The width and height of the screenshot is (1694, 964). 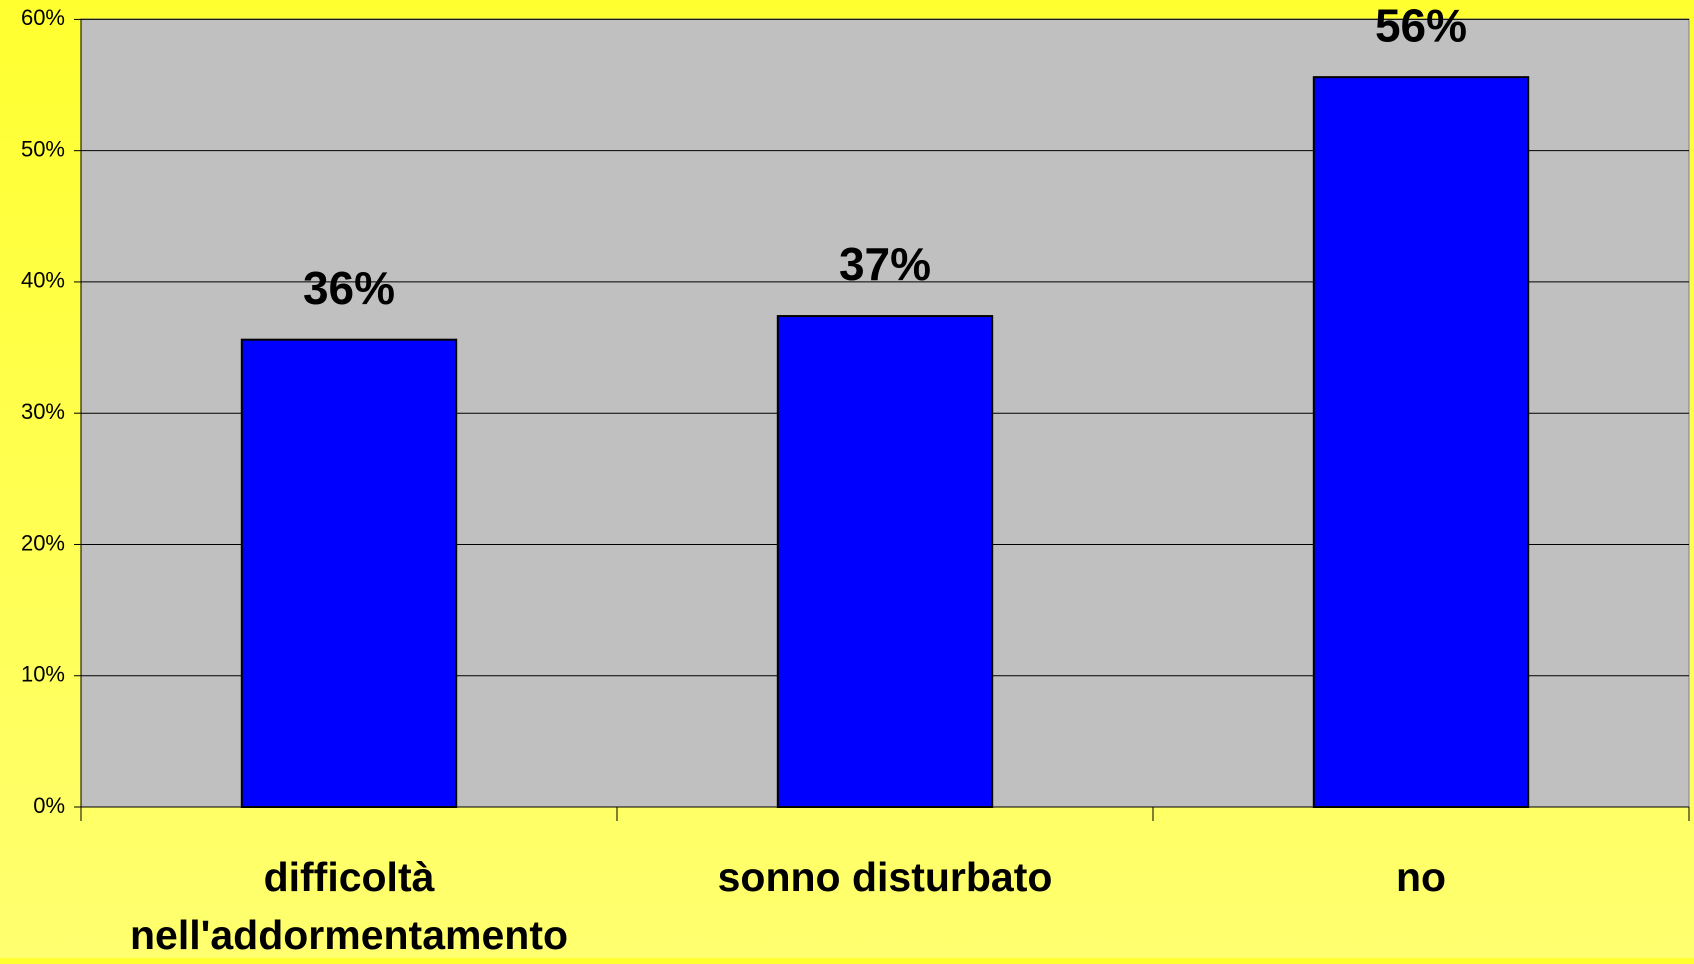 What do you see at coordinates (885, 264) in the screenshot?
I see `value-label: 37%` at bounding box center [885, 264].